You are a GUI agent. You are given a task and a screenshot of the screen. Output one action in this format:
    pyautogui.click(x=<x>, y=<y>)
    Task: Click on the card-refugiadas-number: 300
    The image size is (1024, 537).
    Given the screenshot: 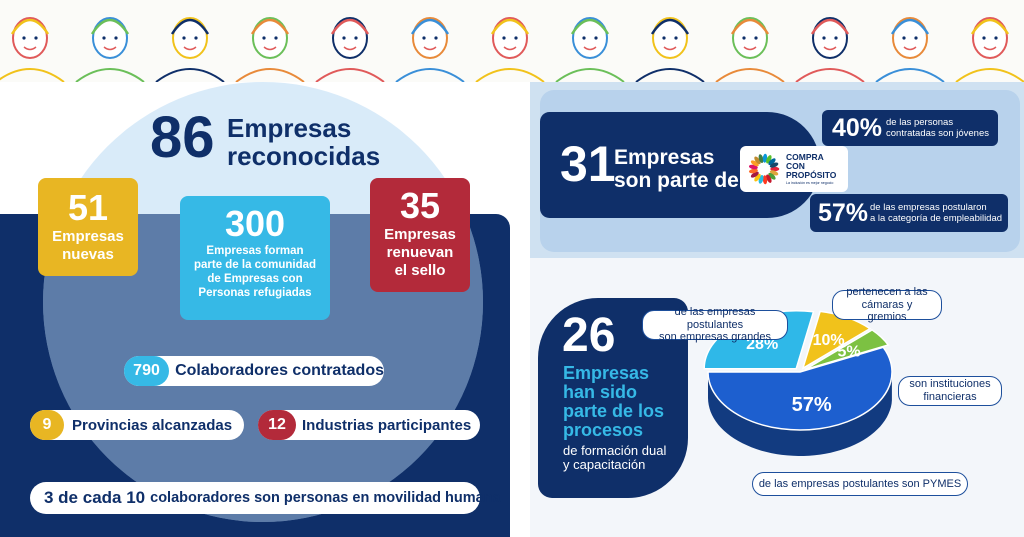 What is the action you would take?
    pyautogui.click(x=255, y=223)
    